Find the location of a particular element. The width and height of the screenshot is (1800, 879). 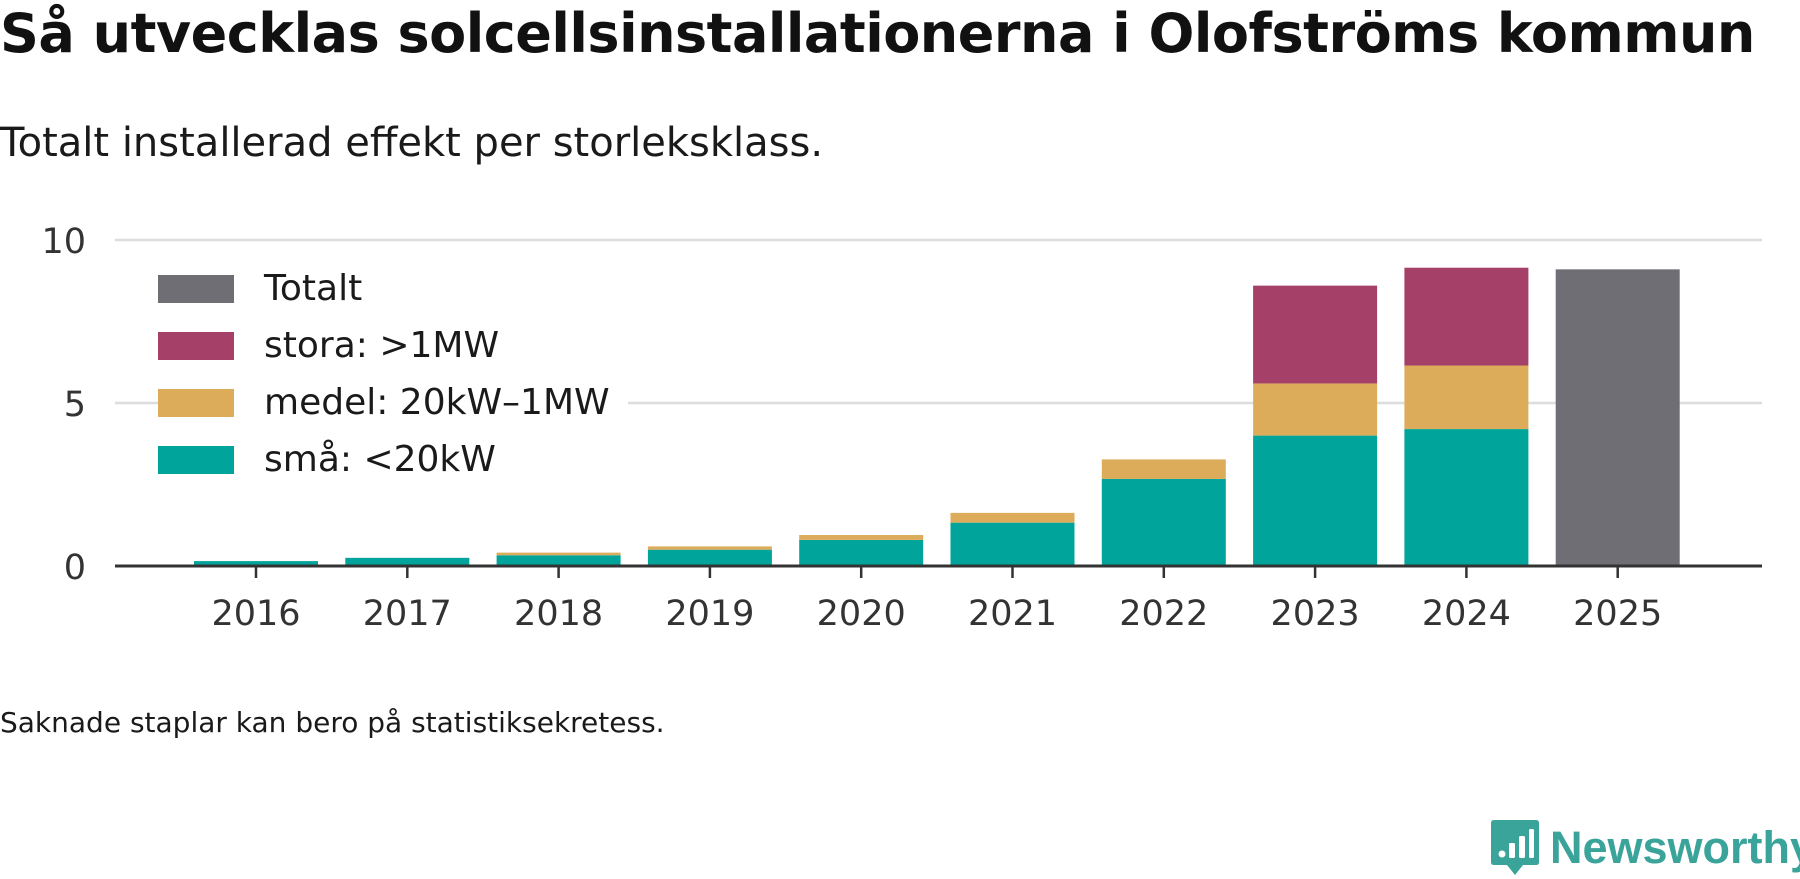

legend-swatch-sma is located at coordinates (196, 459).